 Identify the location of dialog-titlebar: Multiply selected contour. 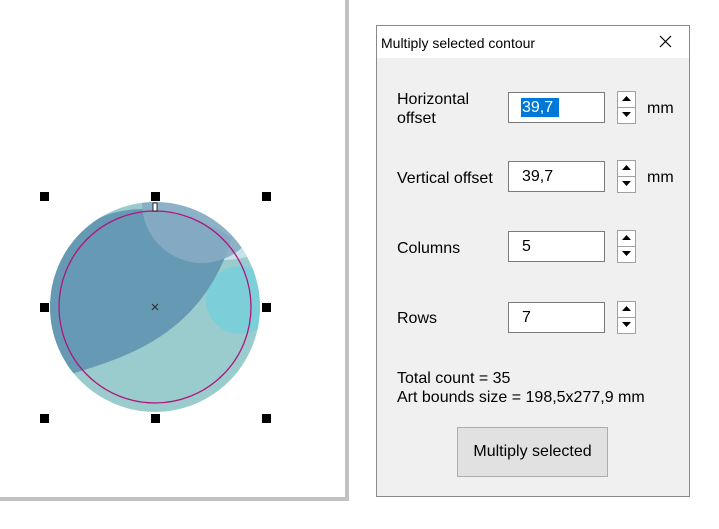
(533, 42).